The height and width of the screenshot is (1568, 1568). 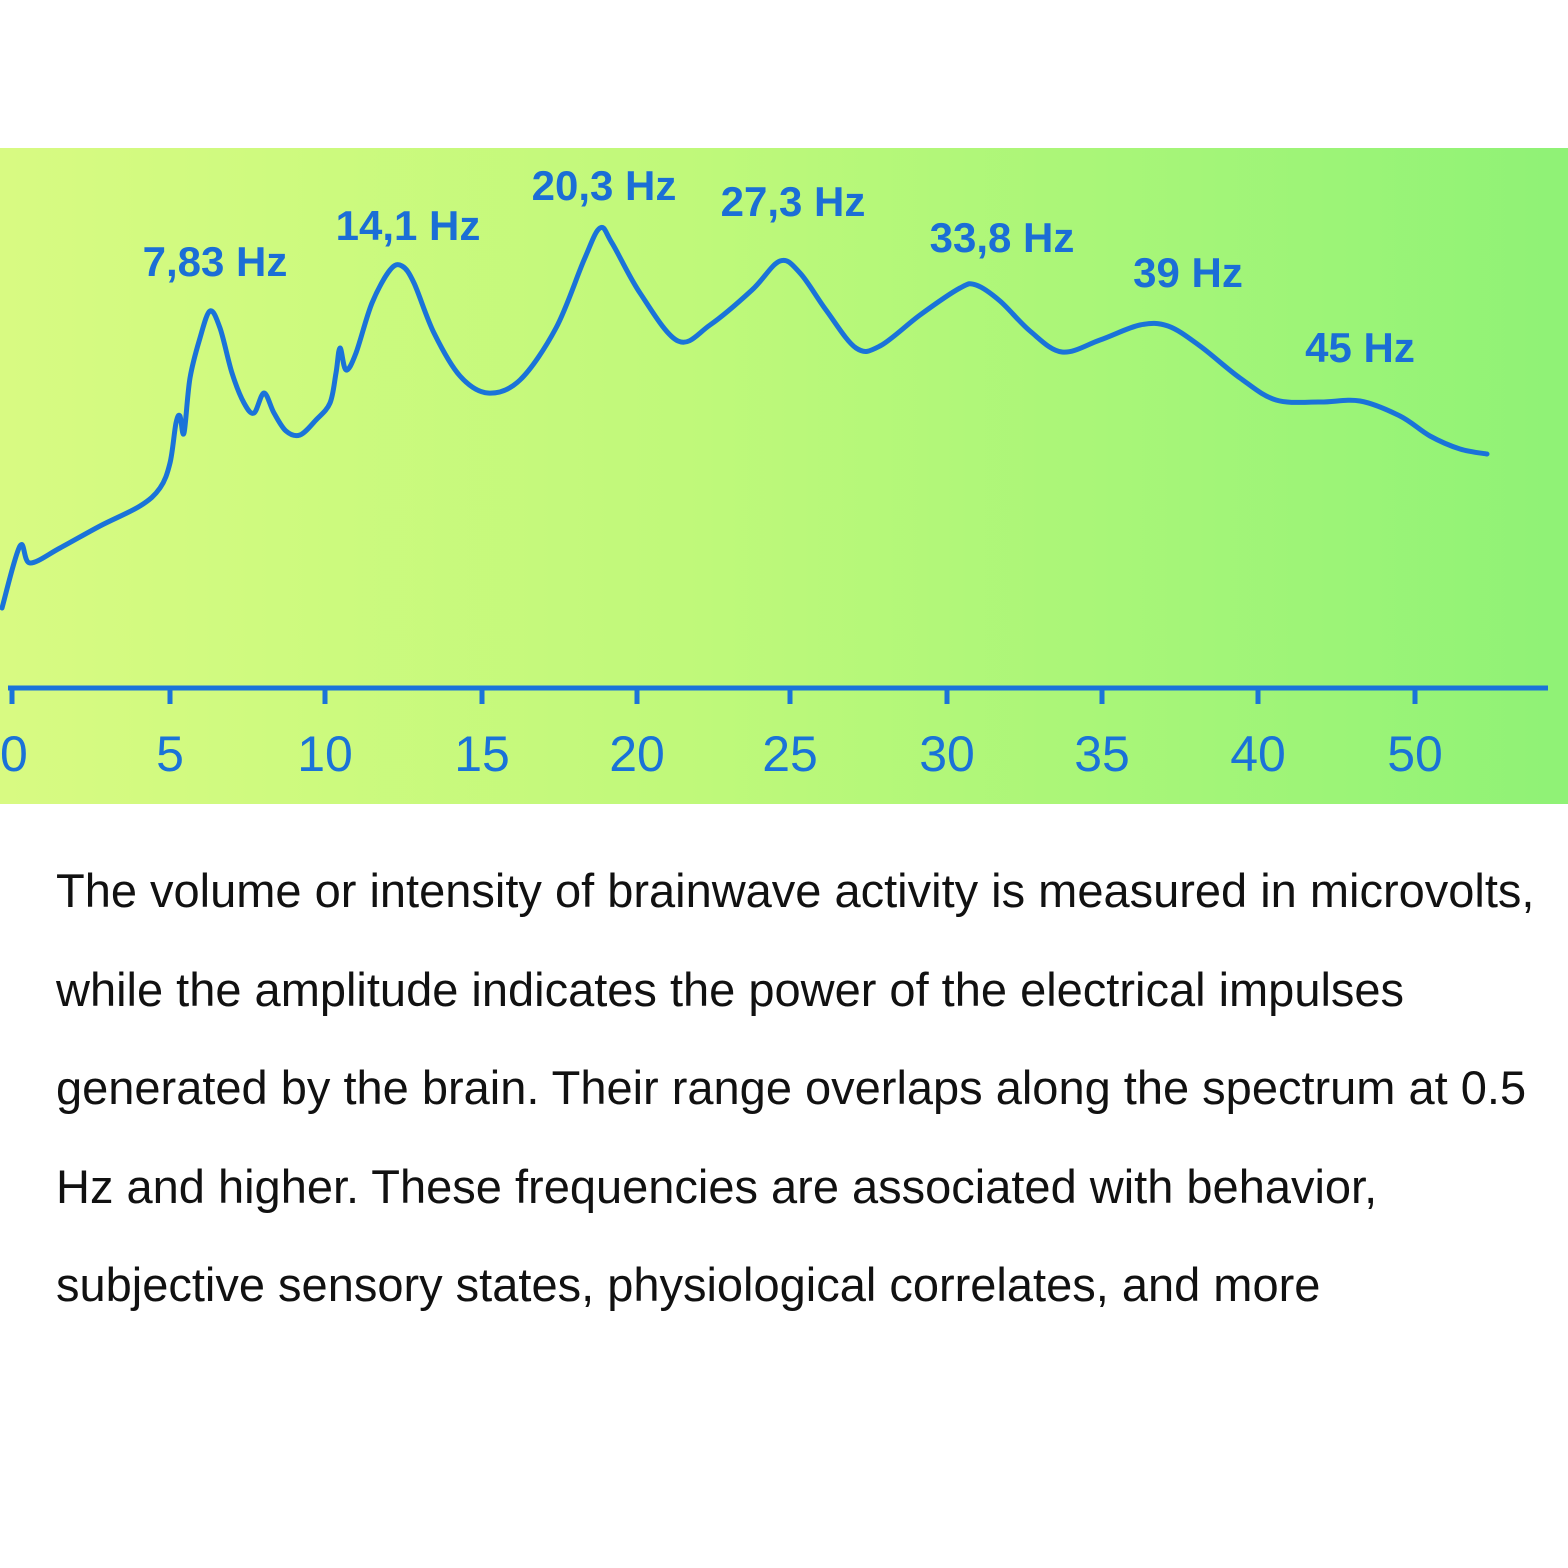 I want to click on x-tick-label: 35, so click(x=1102, y=754).